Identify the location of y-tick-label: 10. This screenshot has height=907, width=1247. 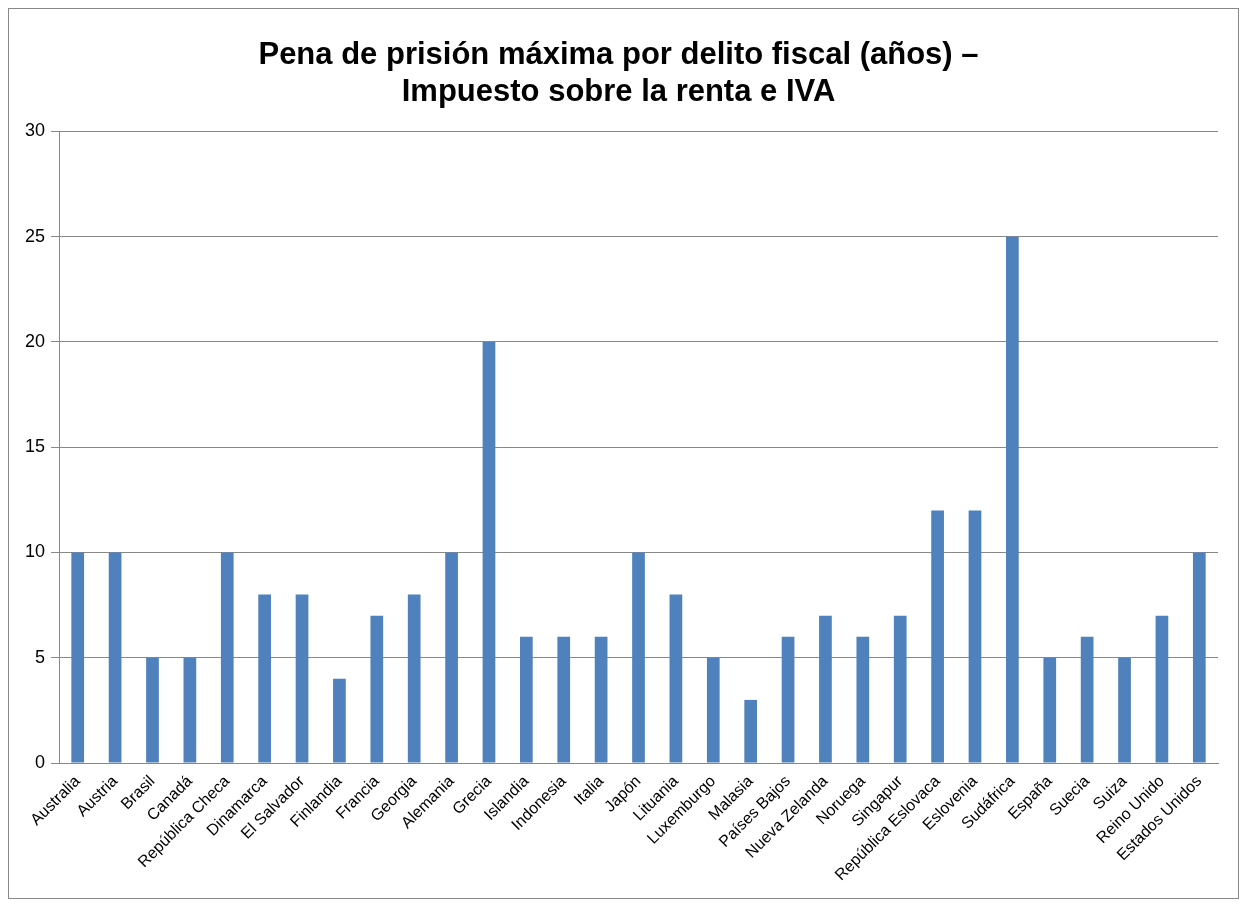
(35, 551).